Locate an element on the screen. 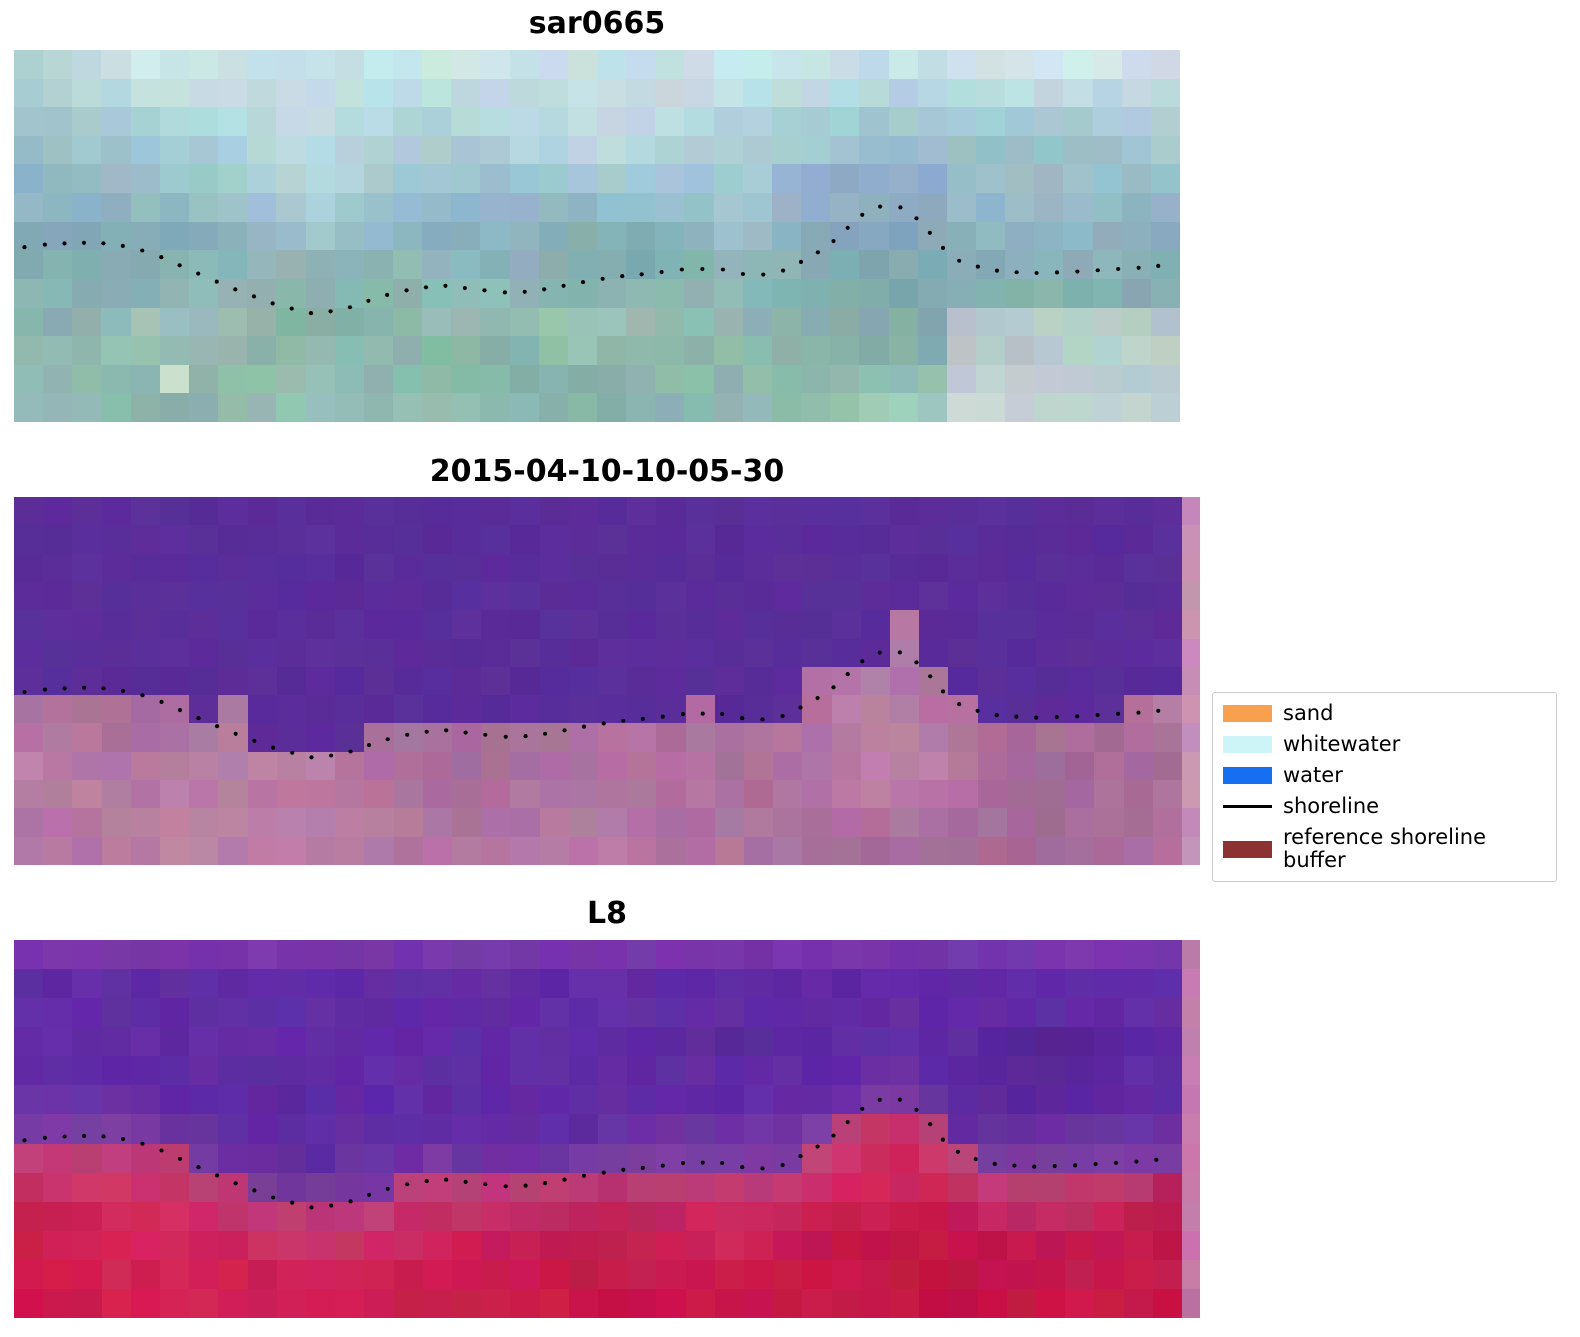  water-swatch is located at coordinates (1247, 775).